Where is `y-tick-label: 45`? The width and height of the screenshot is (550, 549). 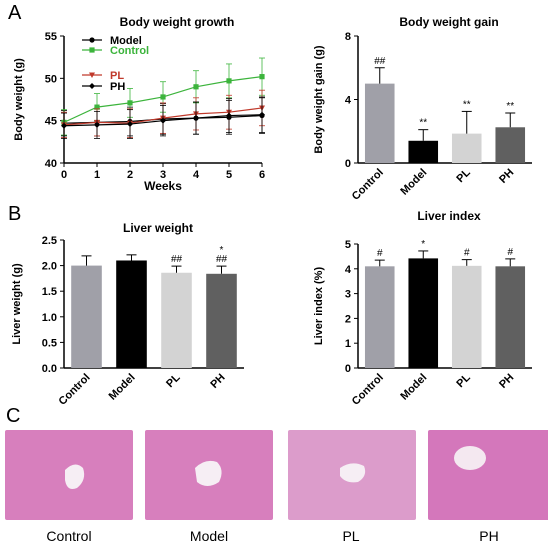
y-tick-label: 45 is located at coordinates (51, 122).